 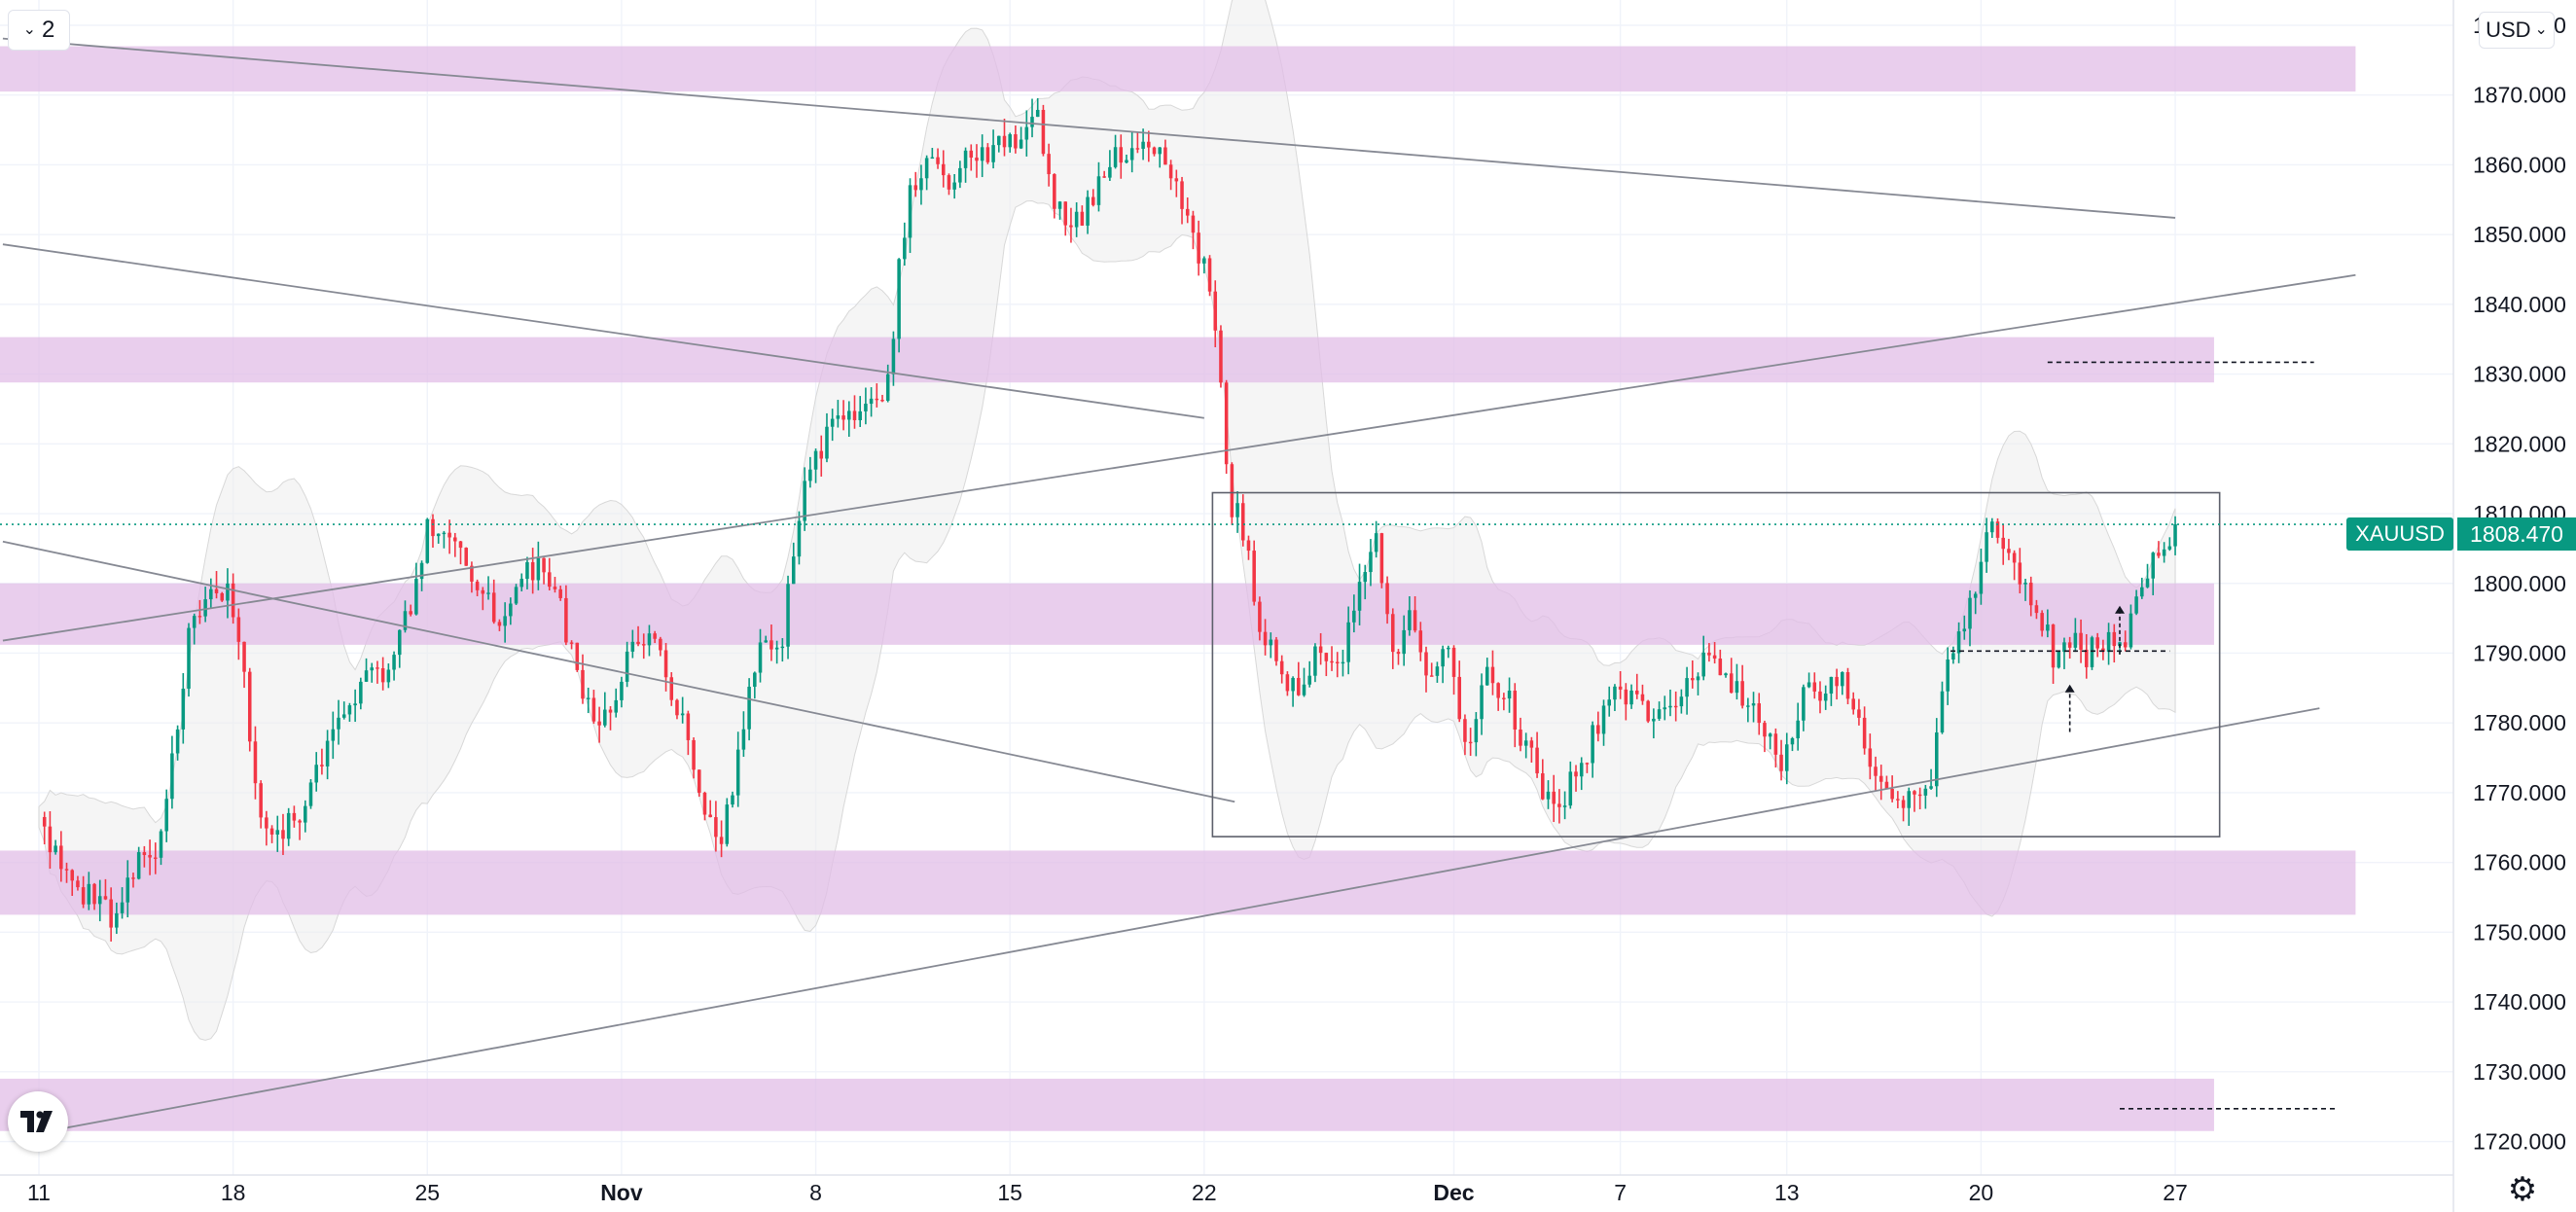 I want to click on tradingview-logo-icon, so click(x=38, y=1121).